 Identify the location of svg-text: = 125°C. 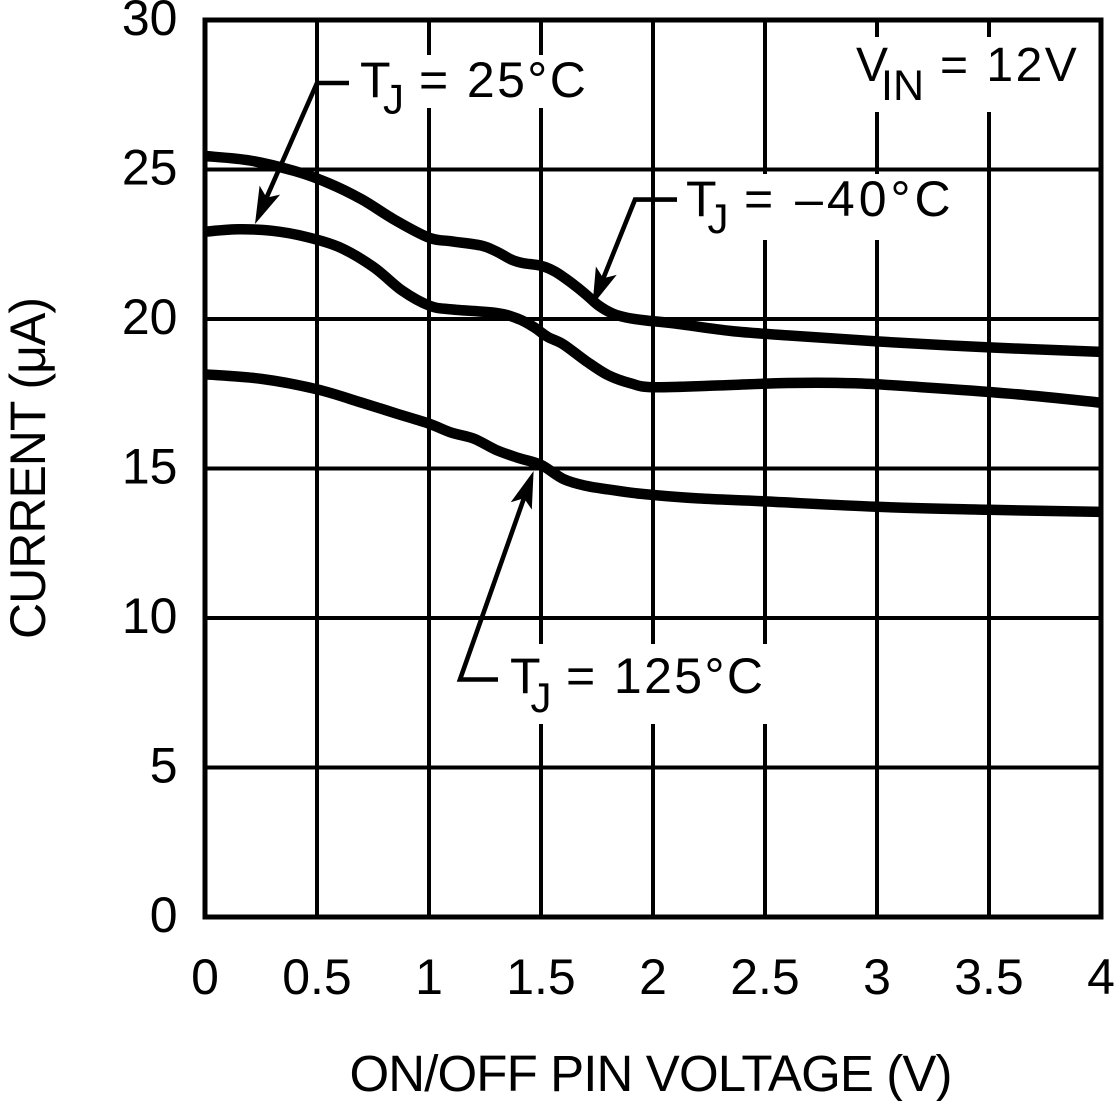
(665, 676).